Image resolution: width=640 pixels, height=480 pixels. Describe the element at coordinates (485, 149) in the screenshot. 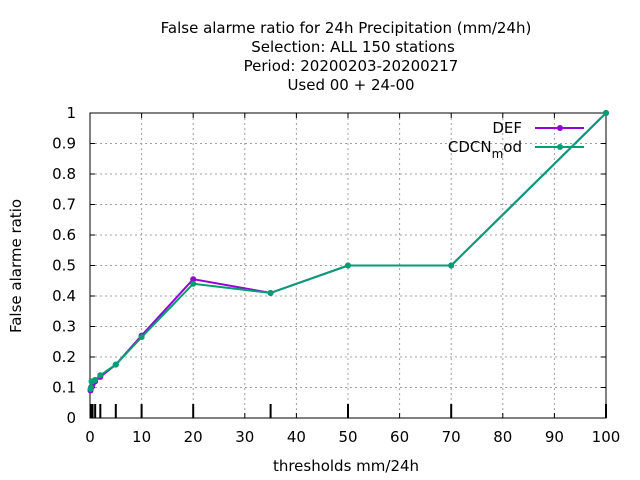

I see `legend-label-cdcn-mod: CDCNmod` at that location.